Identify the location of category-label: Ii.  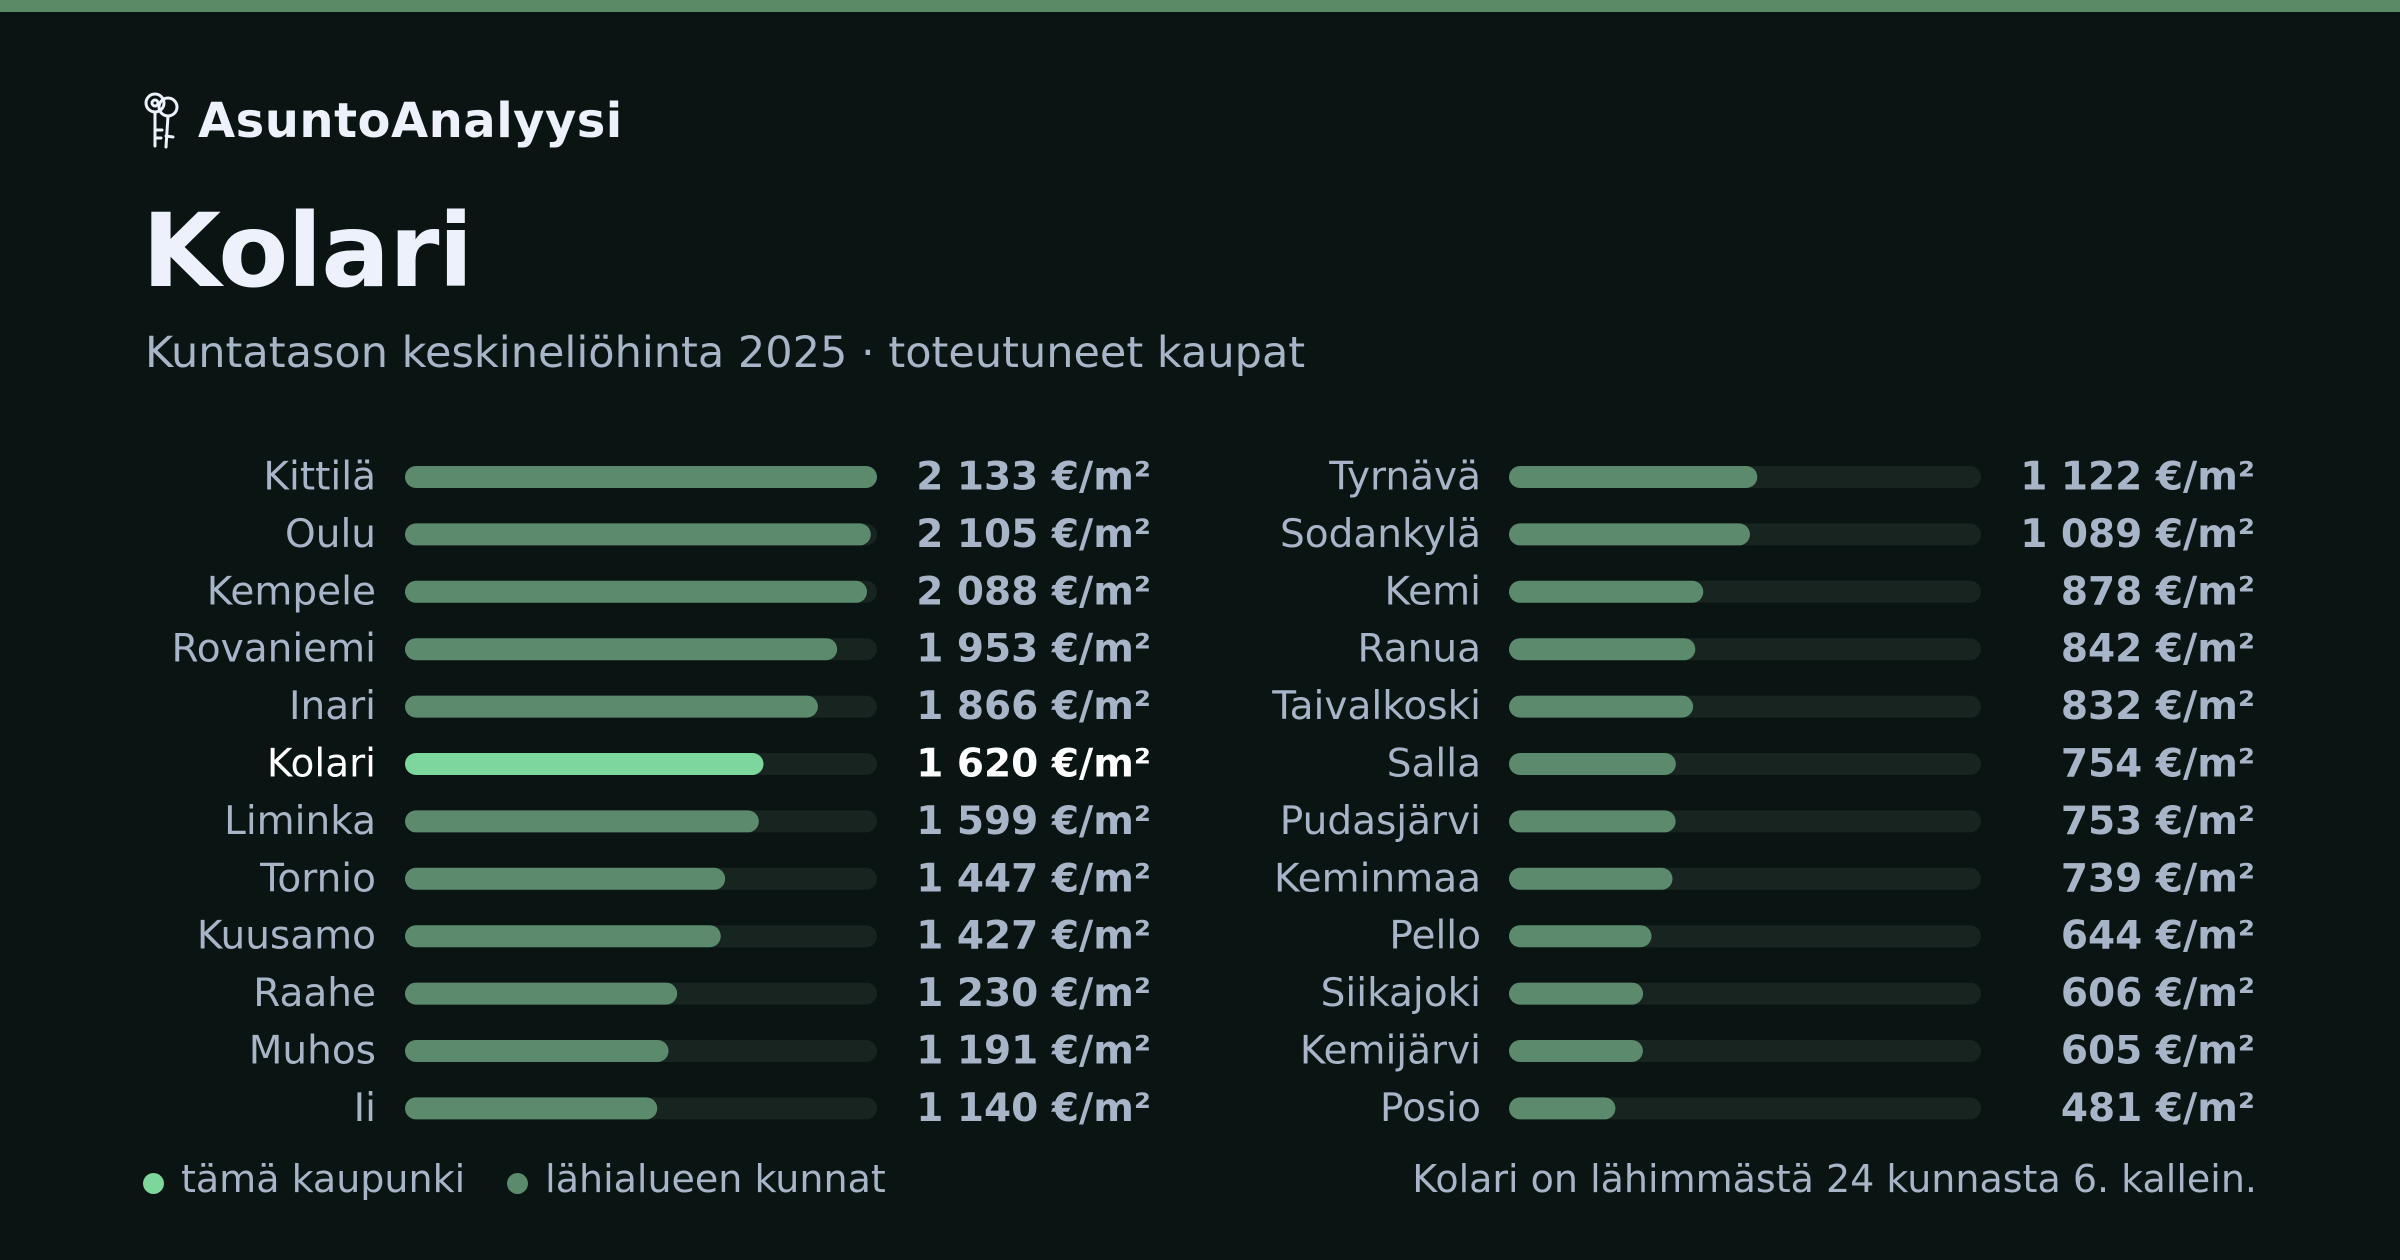
(365, 1108).